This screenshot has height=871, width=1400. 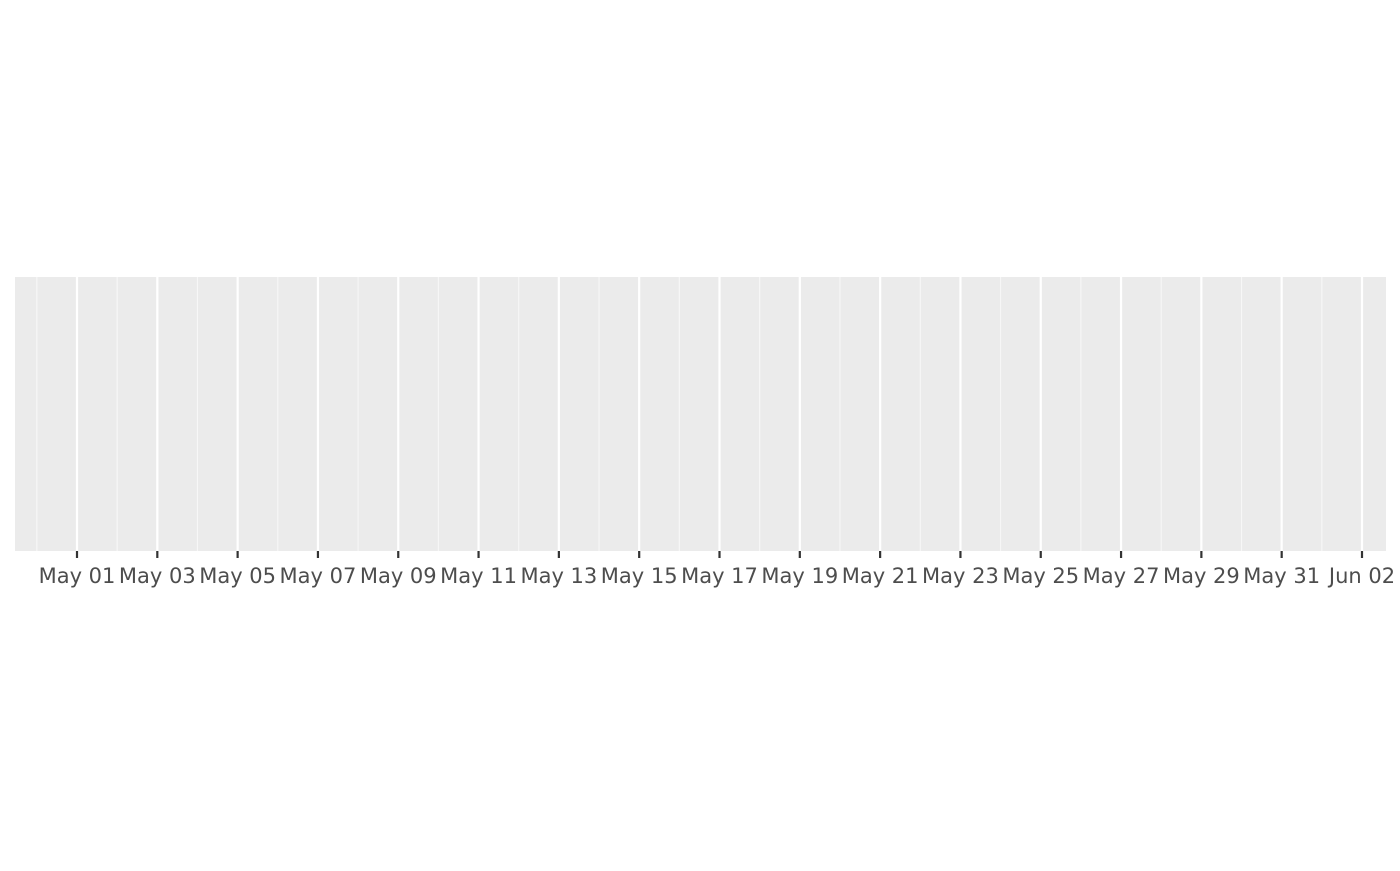 I want to click on x-tick-label: May 11, so click(x=478, y=576).